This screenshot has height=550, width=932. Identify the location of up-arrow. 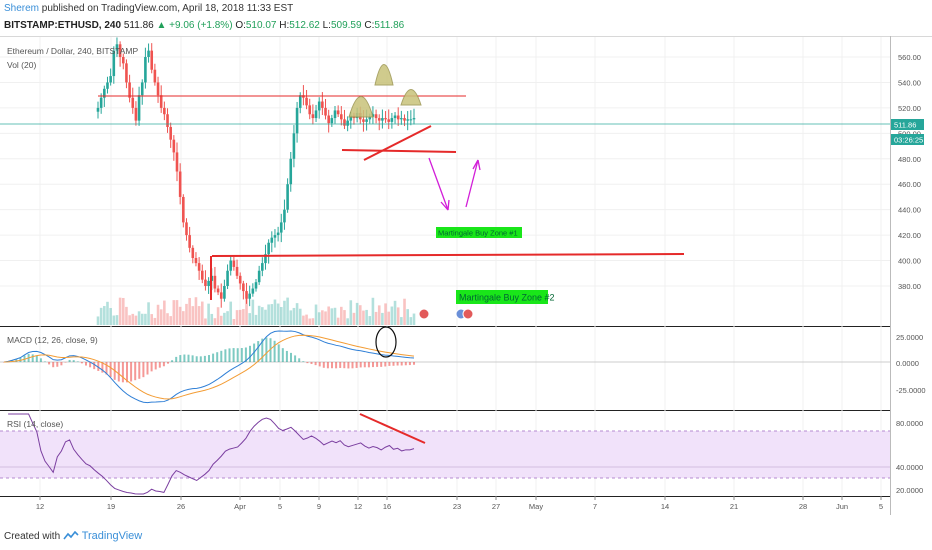
(473, 183).